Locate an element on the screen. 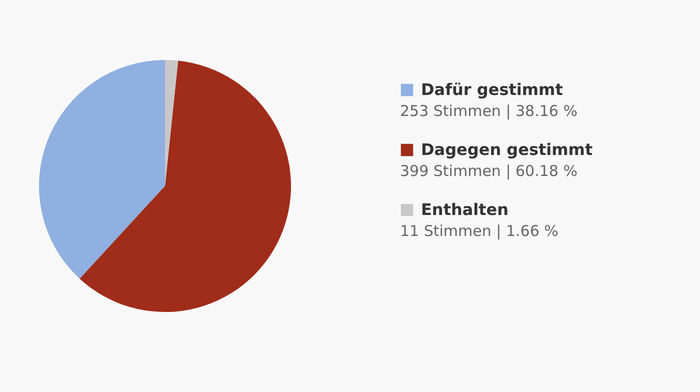  data-label: 399 Stimmen | 60.18 % is located at coordinates (489, 171).